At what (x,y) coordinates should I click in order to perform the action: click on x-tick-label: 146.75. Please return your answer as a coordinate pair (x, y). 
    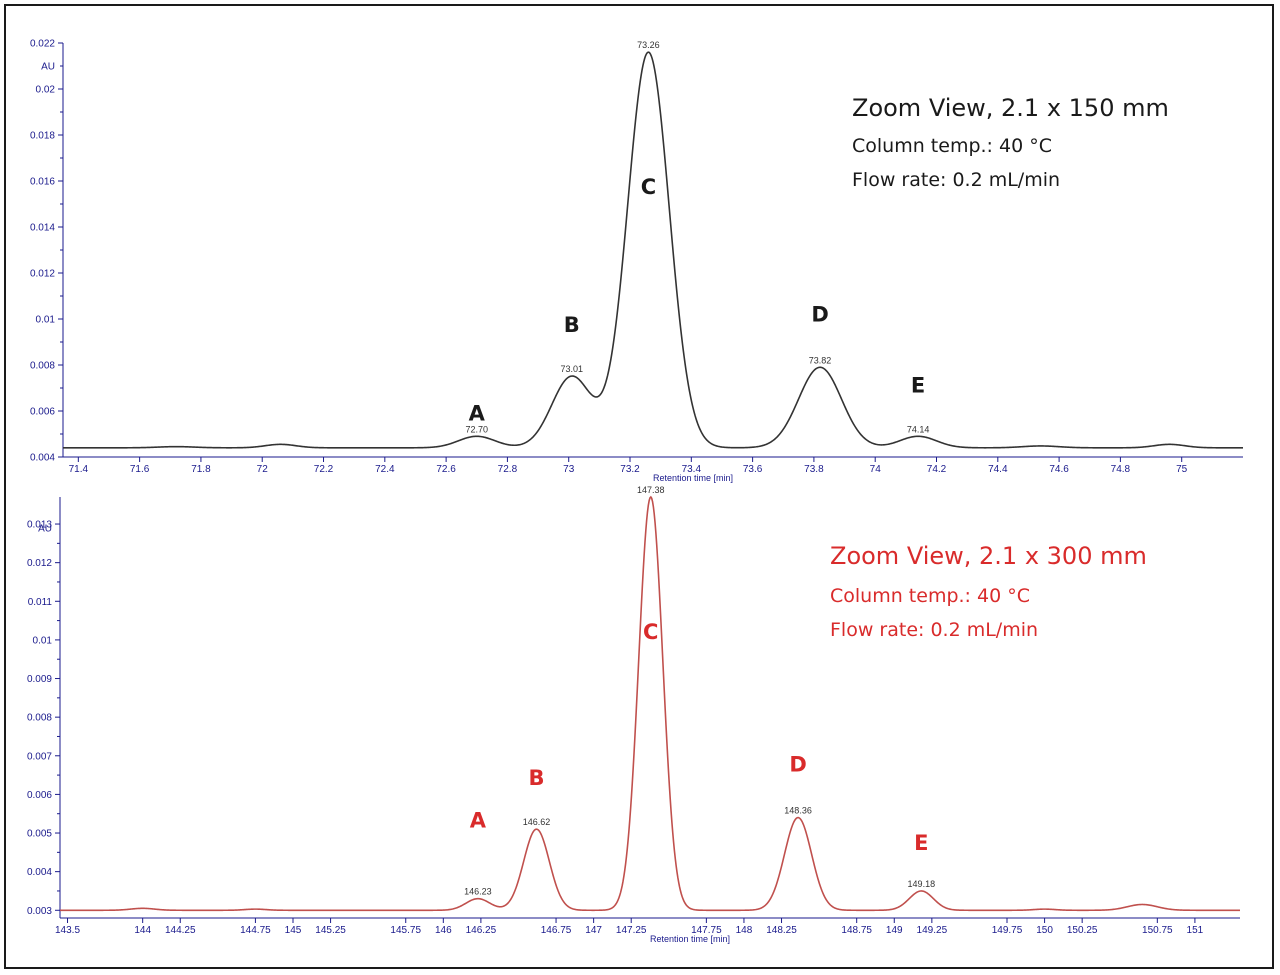
    Looking at the image, I should click on (556, 930).